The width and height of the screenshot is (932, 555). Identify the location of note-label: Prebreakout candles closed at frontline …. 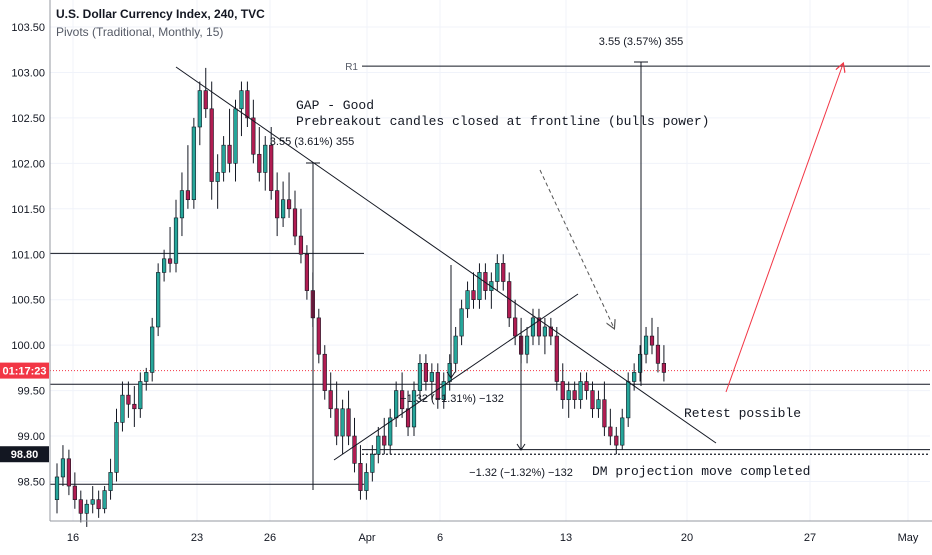
(502, 121).